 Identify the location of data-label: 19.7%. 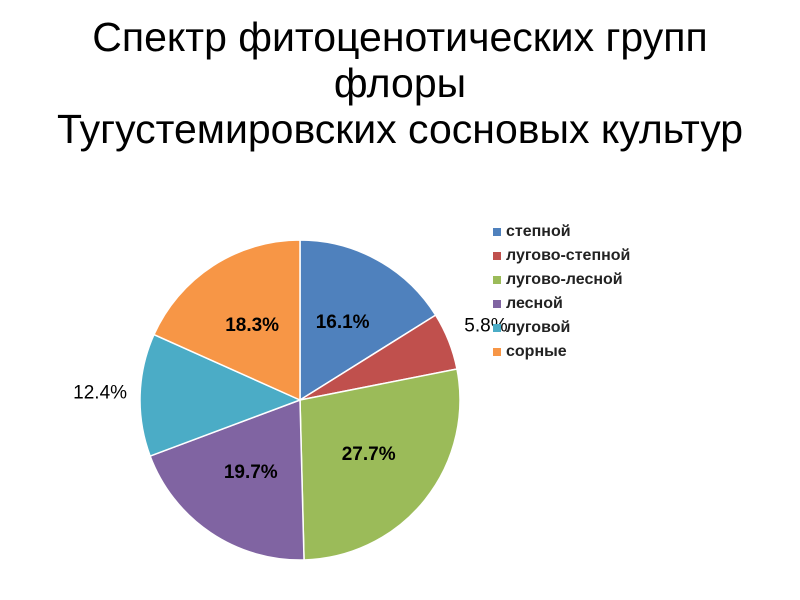
(251, 472).